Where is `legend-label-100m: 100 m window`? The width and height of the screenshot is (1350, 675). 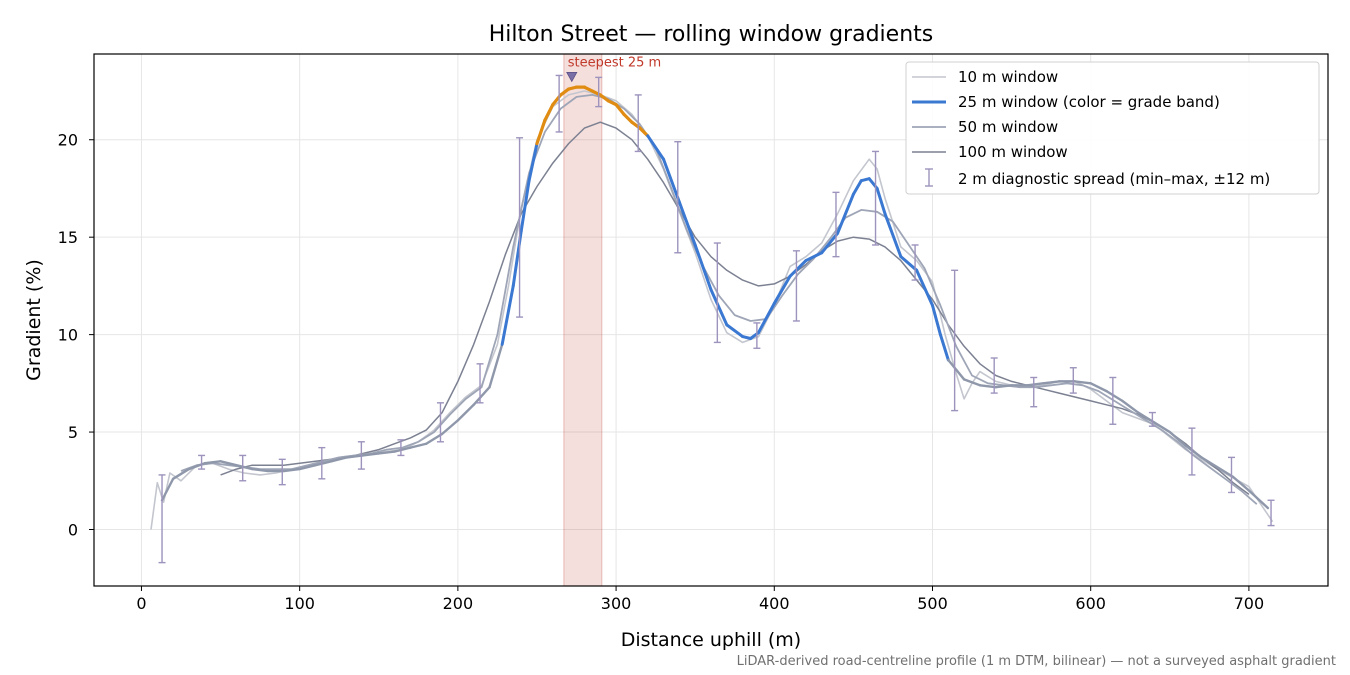
legend-label-100m: 100 m window is located at coordinates (1013, 152).